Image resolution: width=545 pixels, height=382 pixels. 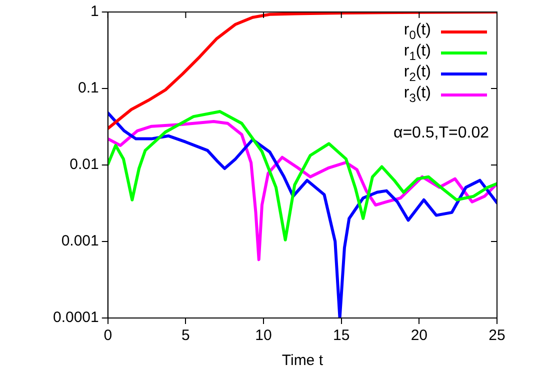 I want to click on x-tick-label: 5, so click(x=186, y=335).